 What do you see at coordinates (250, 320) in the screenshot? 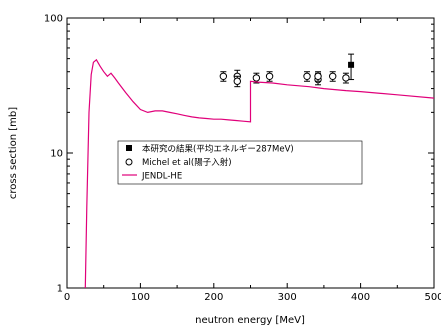
I see `x-axis-label: neutron energy [MeV]` at bounding box center [250, 320].